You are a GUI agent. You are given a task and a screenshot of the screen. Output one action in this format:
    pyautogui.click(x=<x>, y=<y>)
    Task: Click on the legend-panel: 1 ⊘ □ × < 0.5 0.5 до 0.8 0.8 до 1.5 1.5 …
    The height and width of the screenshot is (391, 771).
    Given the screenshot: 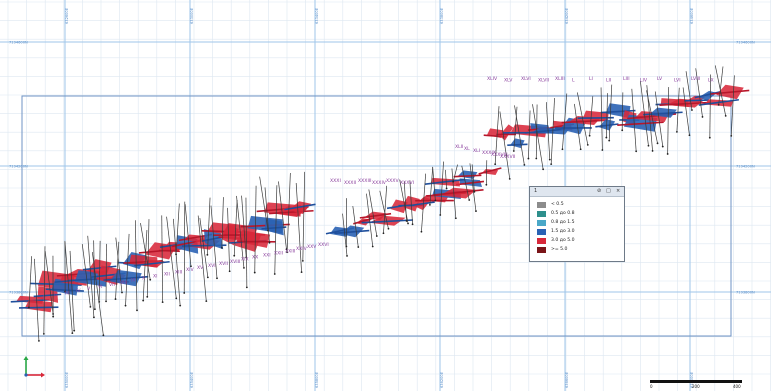 What is the action you would take?
    pyautogui.click(x=577, y=224)
    